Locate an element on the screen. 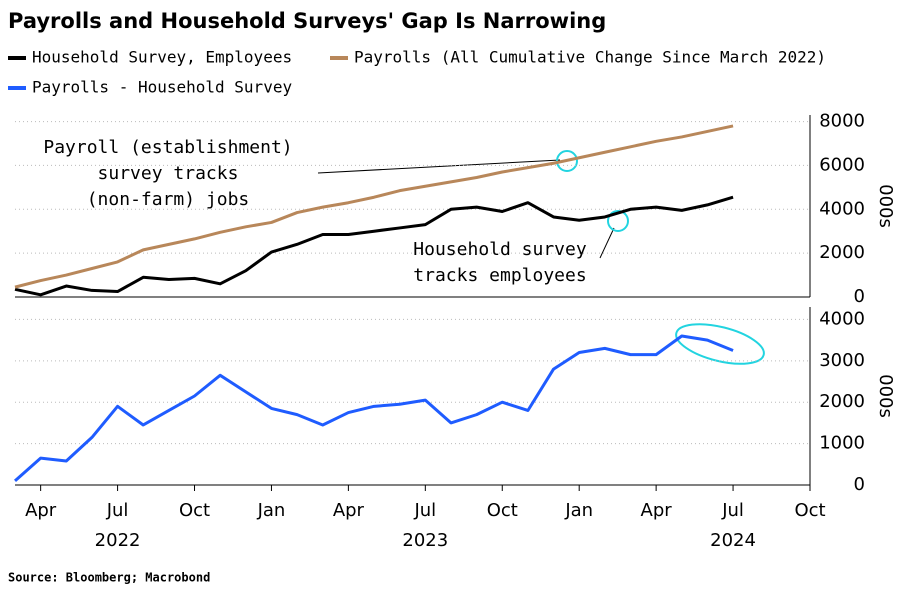  legend-label: Payrolls - Household Survey is located at coordinates (162, 87).